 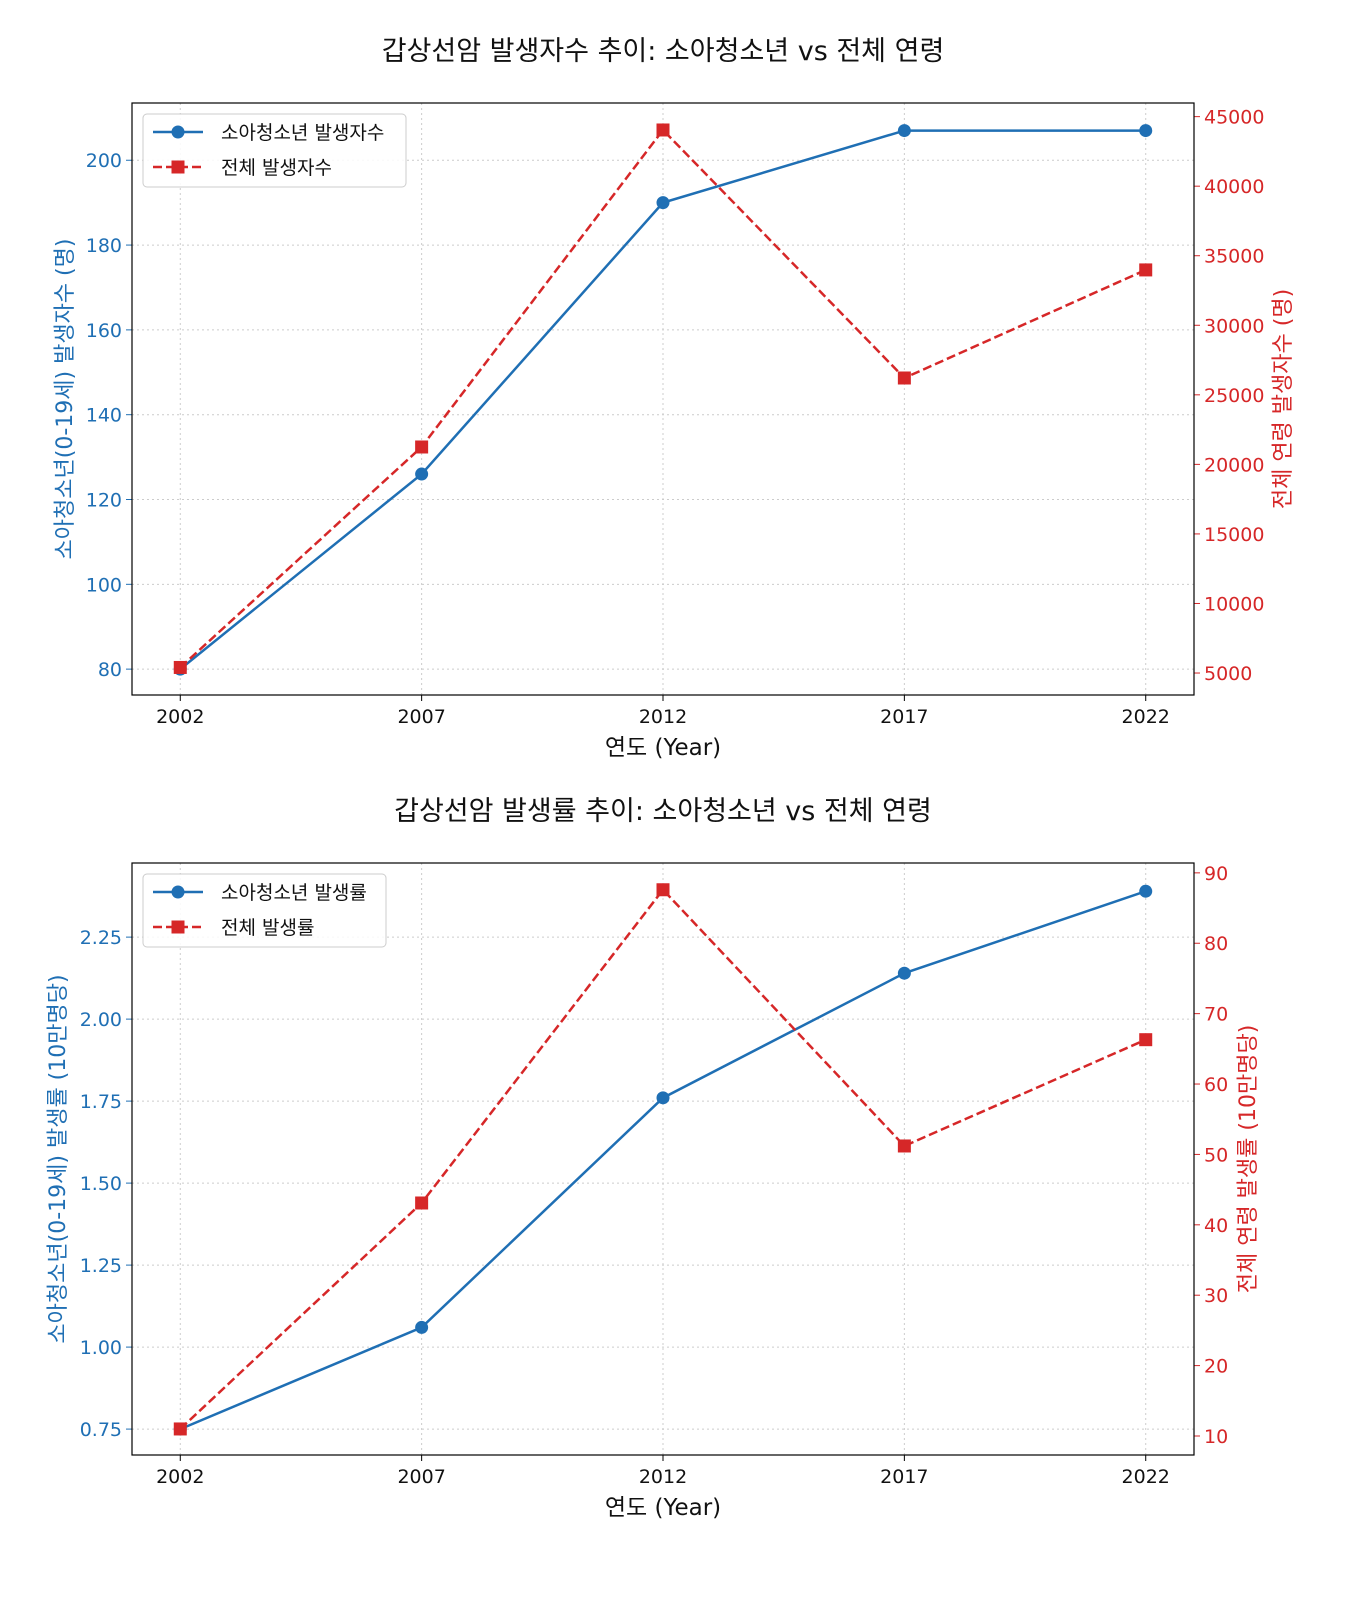 I want to click on y2-tick-label: 50, so click(x=1216, y=1155).